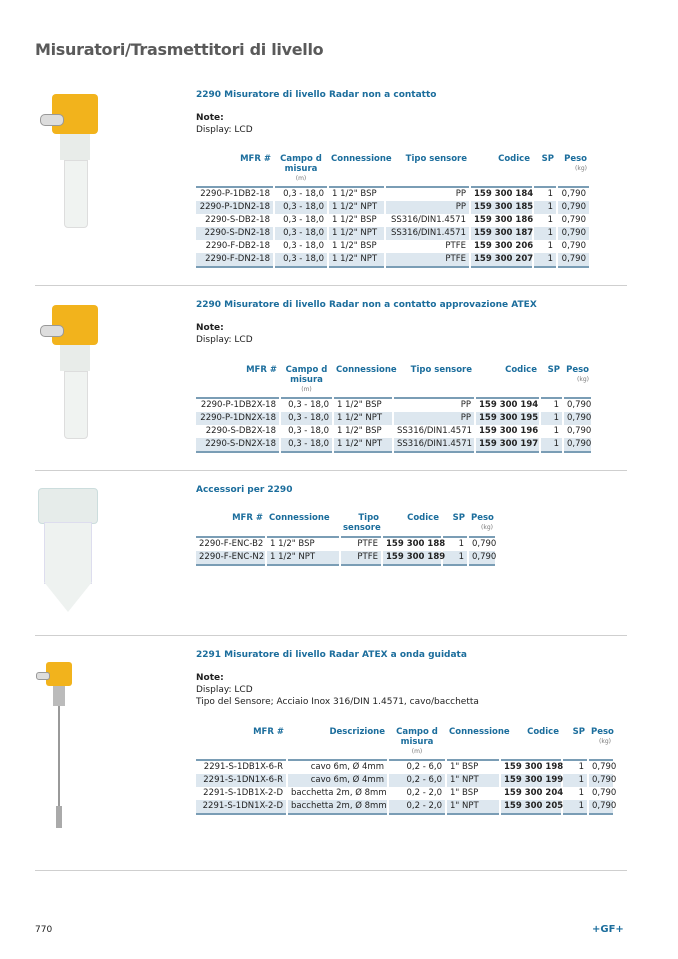 The height and width of the screenshot is (959, 678). What do you see at coordinates (473, 807) in the screenshot?
I see `table-cell: 1" NPT` at bounding box center [473, 807].